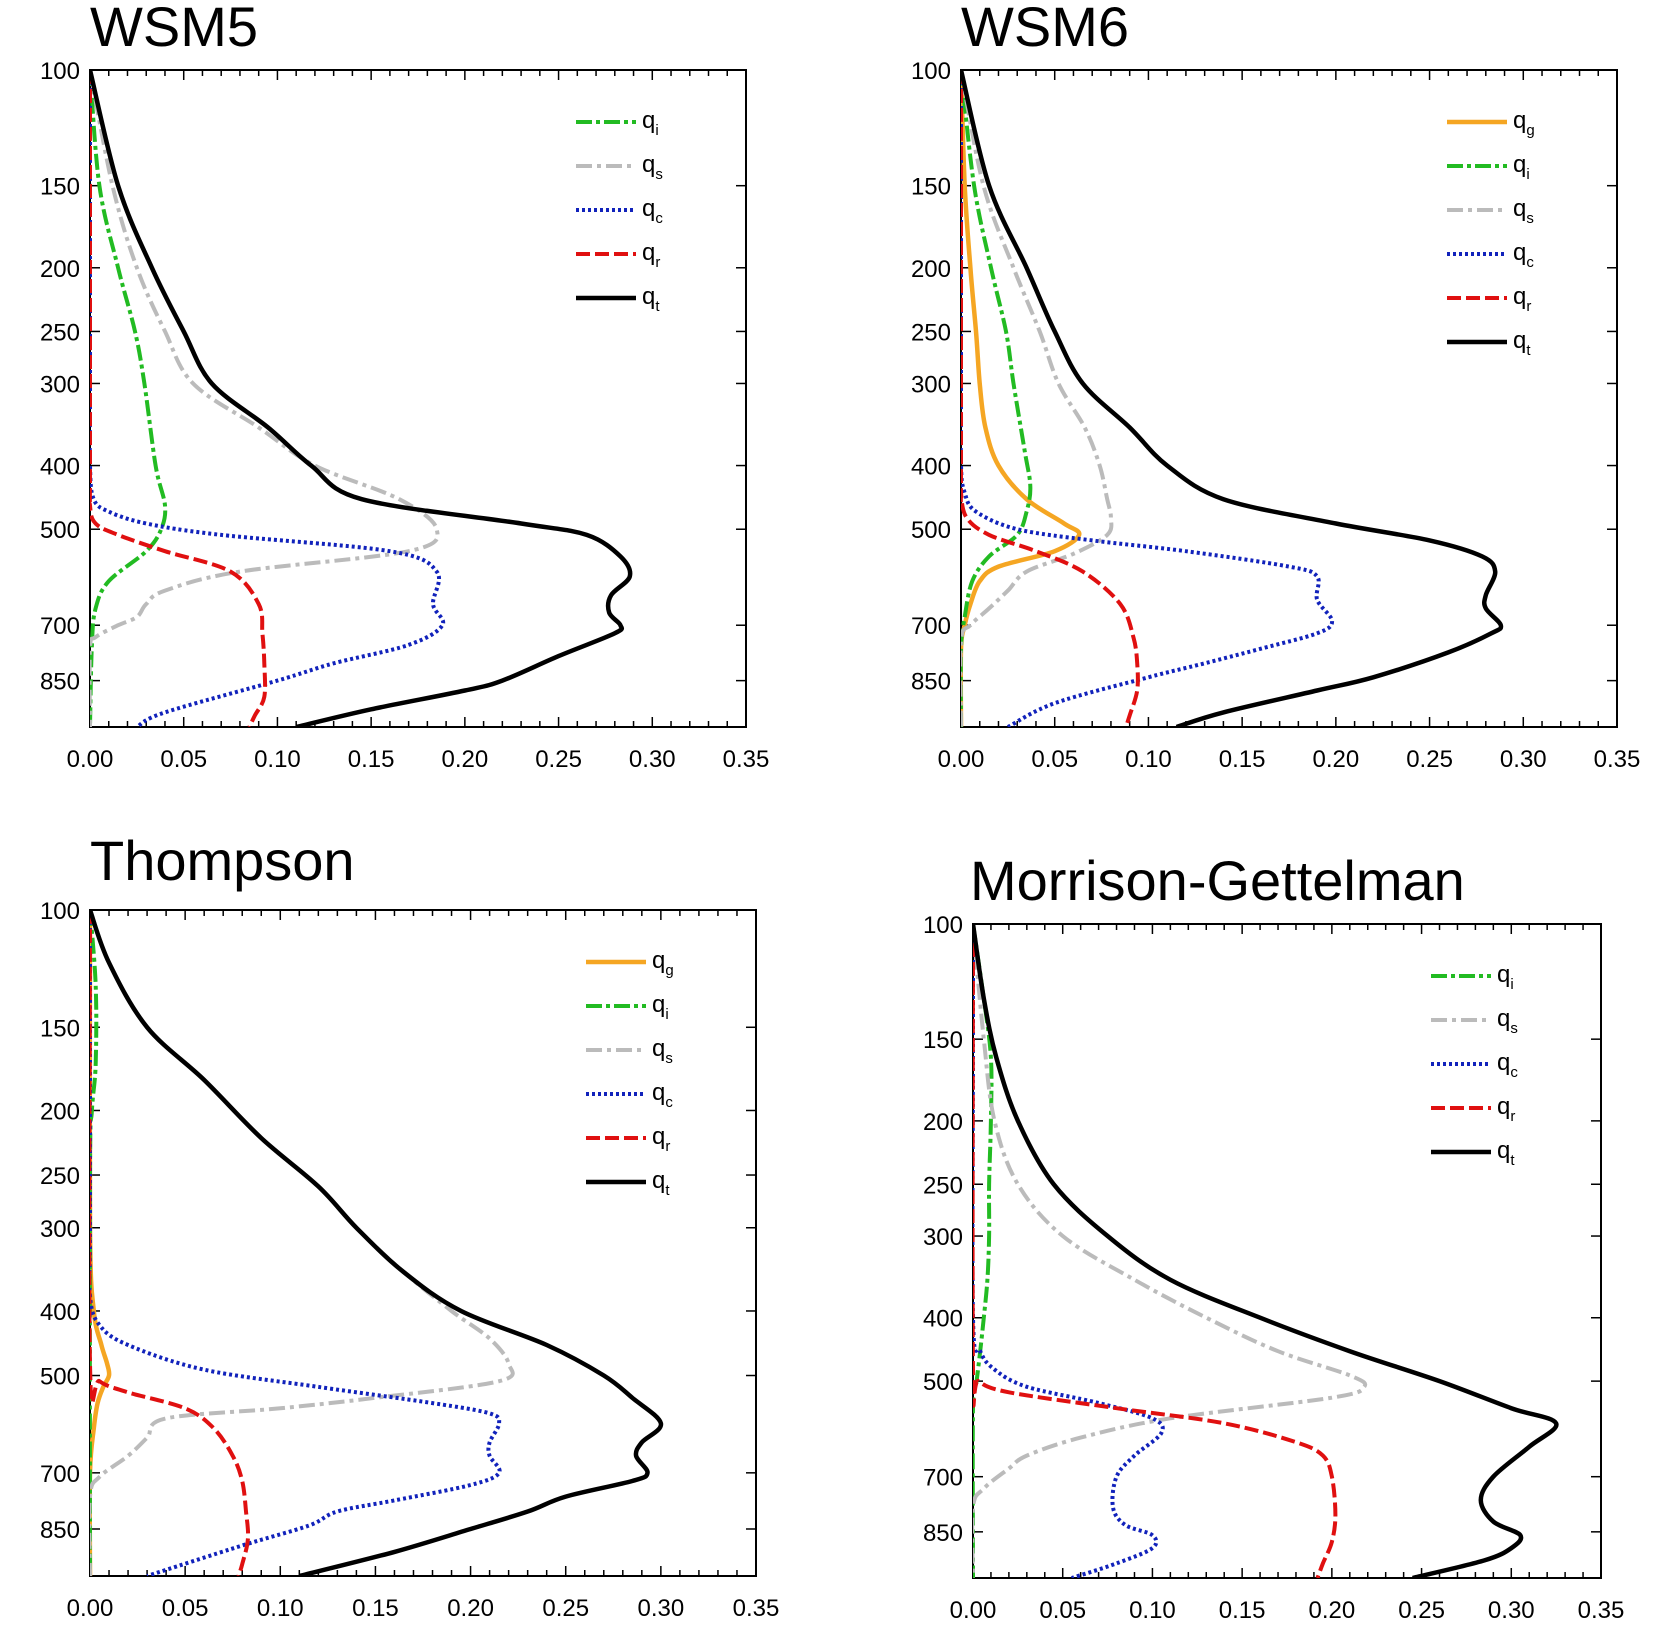 The height and width of the screenshot is (1648, 1664). What do you see at coordinates (931, 682) in the screenshot?
I see `y-tick-label: 850` at bounding box center [931, 682].